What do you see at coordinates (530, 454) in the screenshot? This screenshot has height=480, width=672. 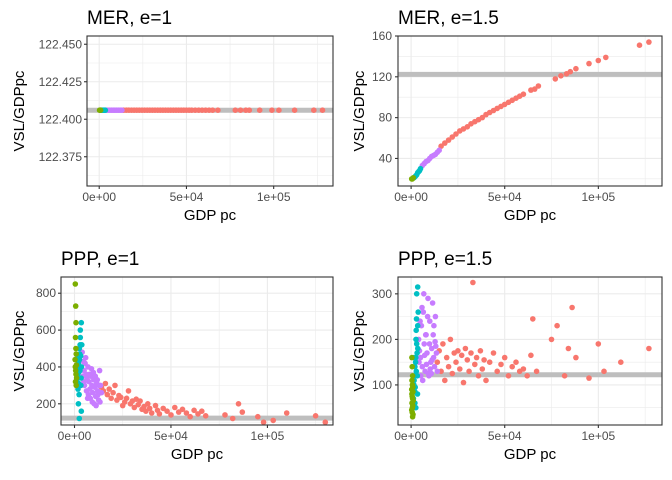 I see `x-axis-label: GDP pc` at bounding box center [530, 454].